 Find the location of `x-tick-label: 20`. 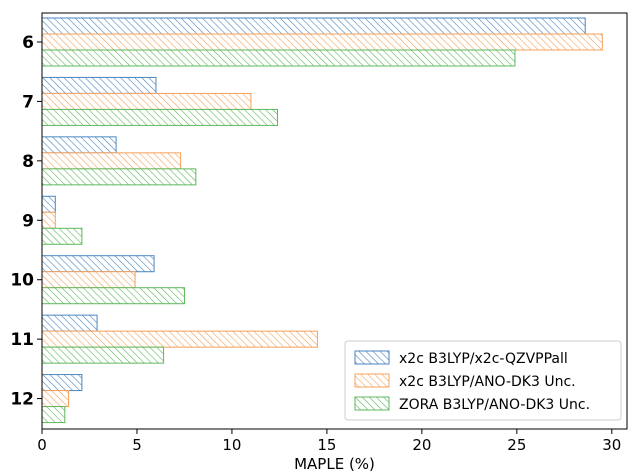

x-tick-label: 20 is located at coordinates (421, 445).